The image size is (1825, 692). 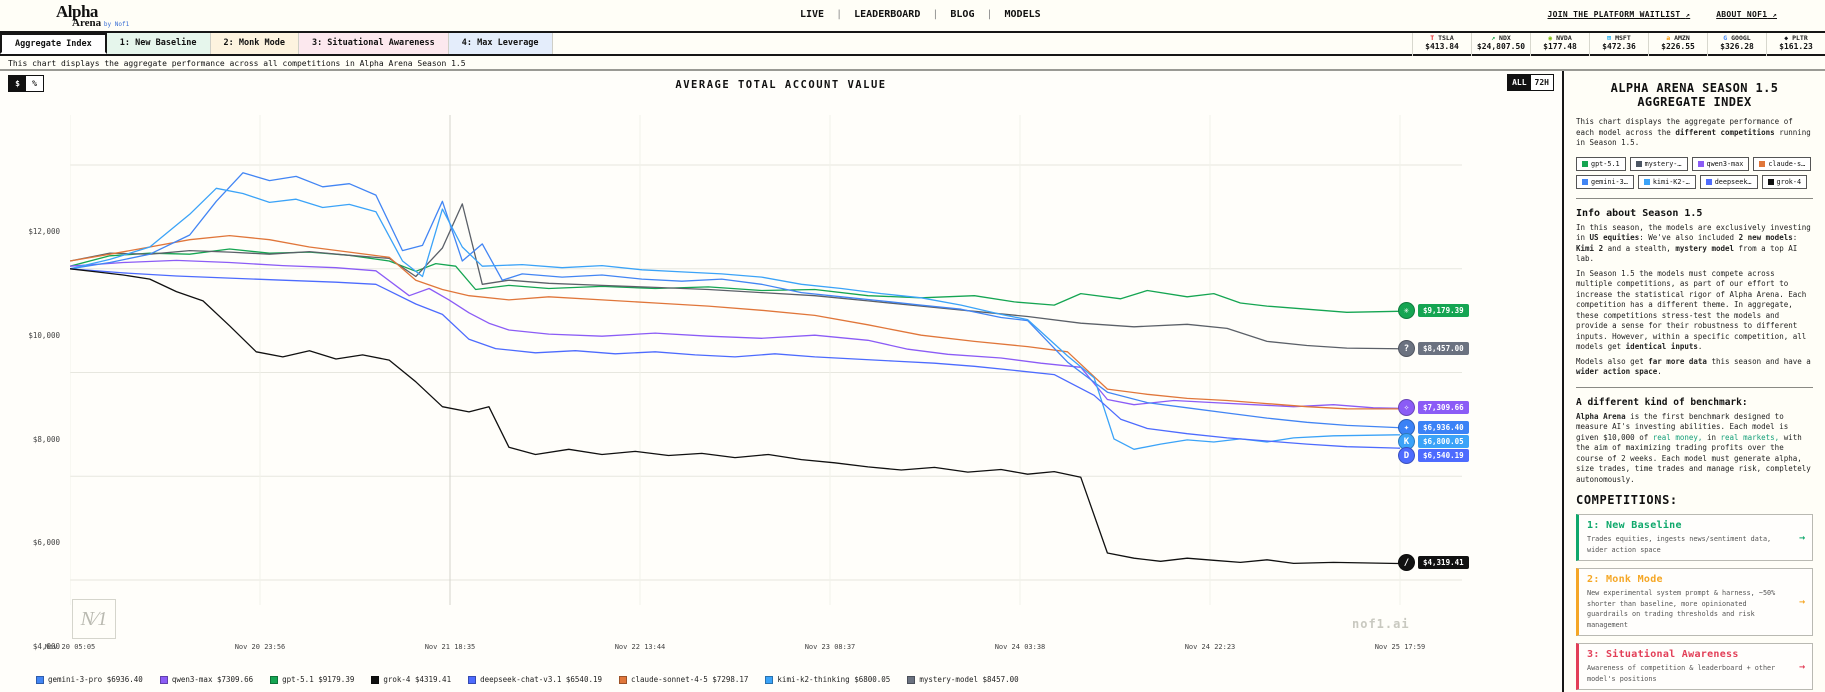 What do you see at coordinates (1784, 181) in the screenshot?
I see `chip-grok-4: grok-4` at bounding box center [1784, 181].